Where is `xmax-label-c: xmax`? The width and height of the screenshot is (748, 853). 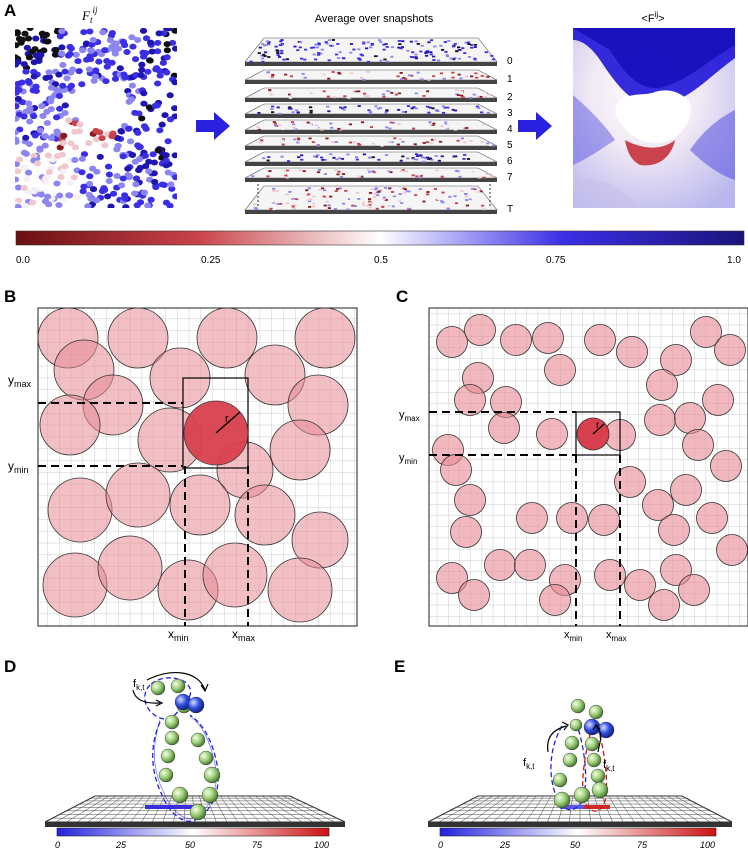 xmax-label-c: xmax is located at coordinates (616, 636).